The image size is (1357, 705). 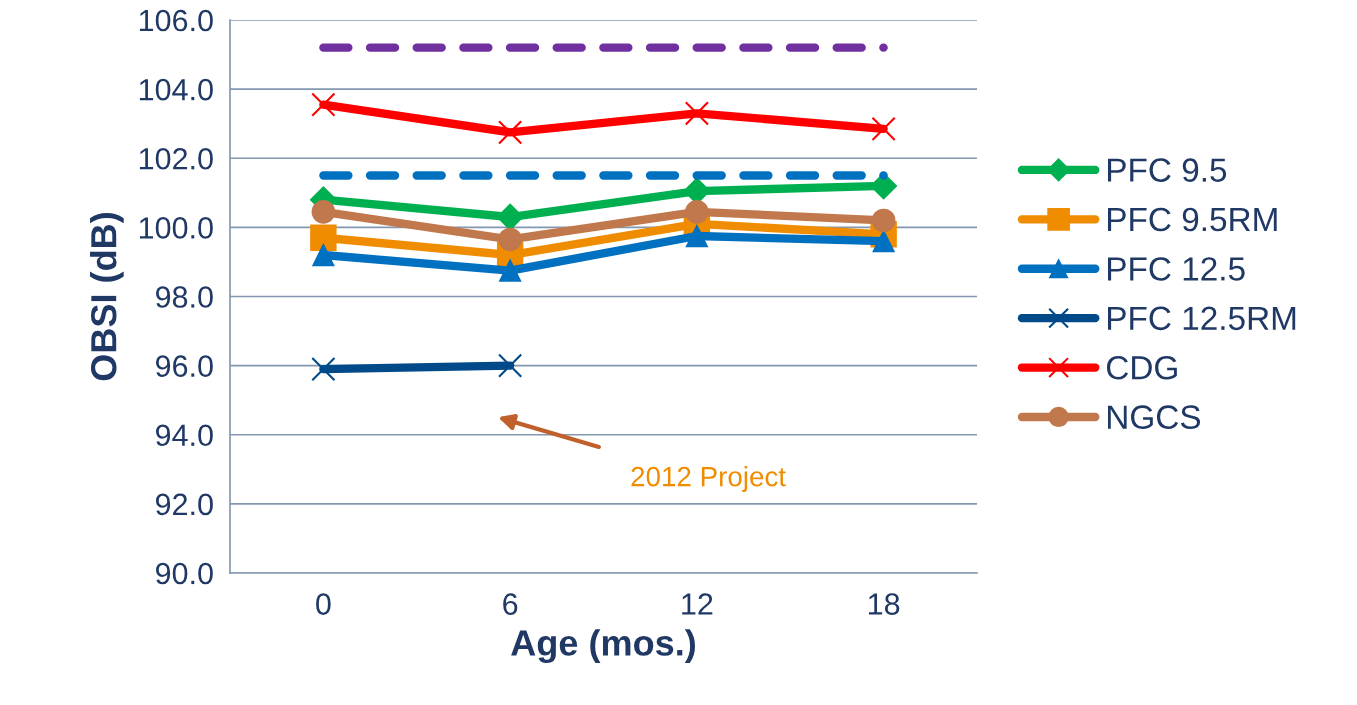 What do you see at coordinates (184, 297) in the screenshot?
I see `y-tick-label: 98.0` at bounding box center [184, 297].